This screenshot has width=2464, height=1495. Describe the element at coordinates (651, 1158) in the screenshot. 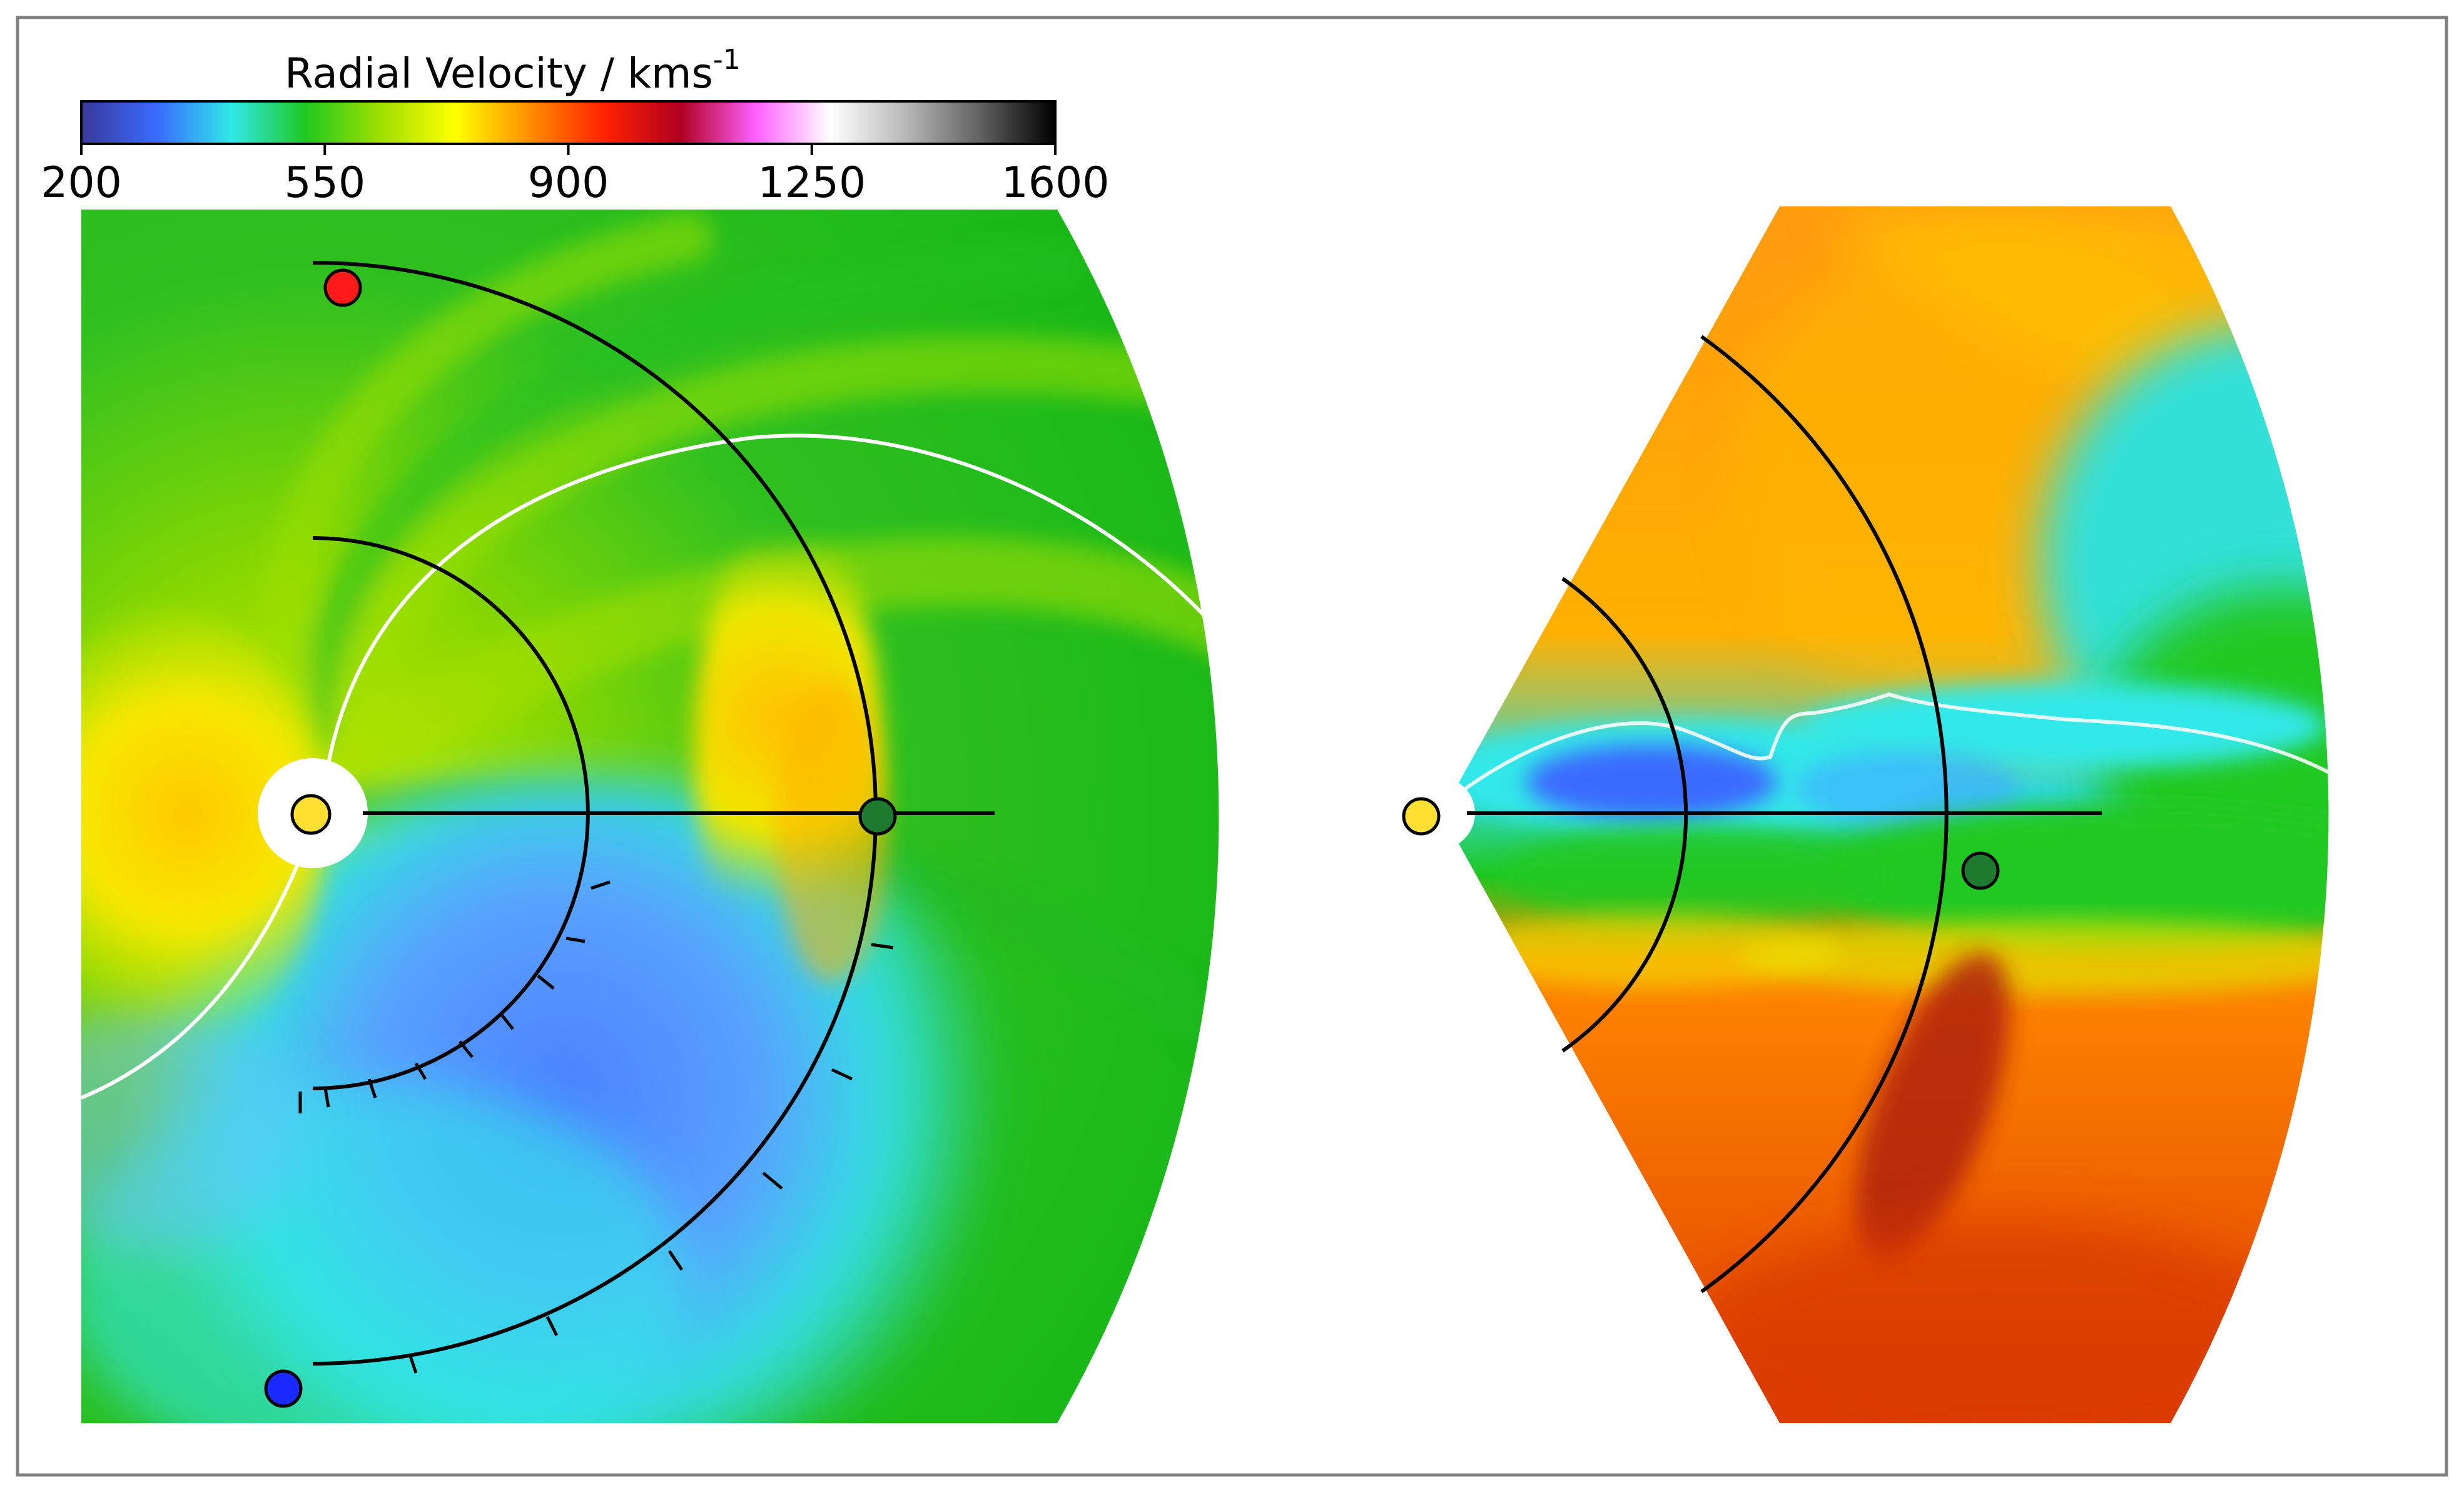

I see `outer-orbit-ticks` at that location.